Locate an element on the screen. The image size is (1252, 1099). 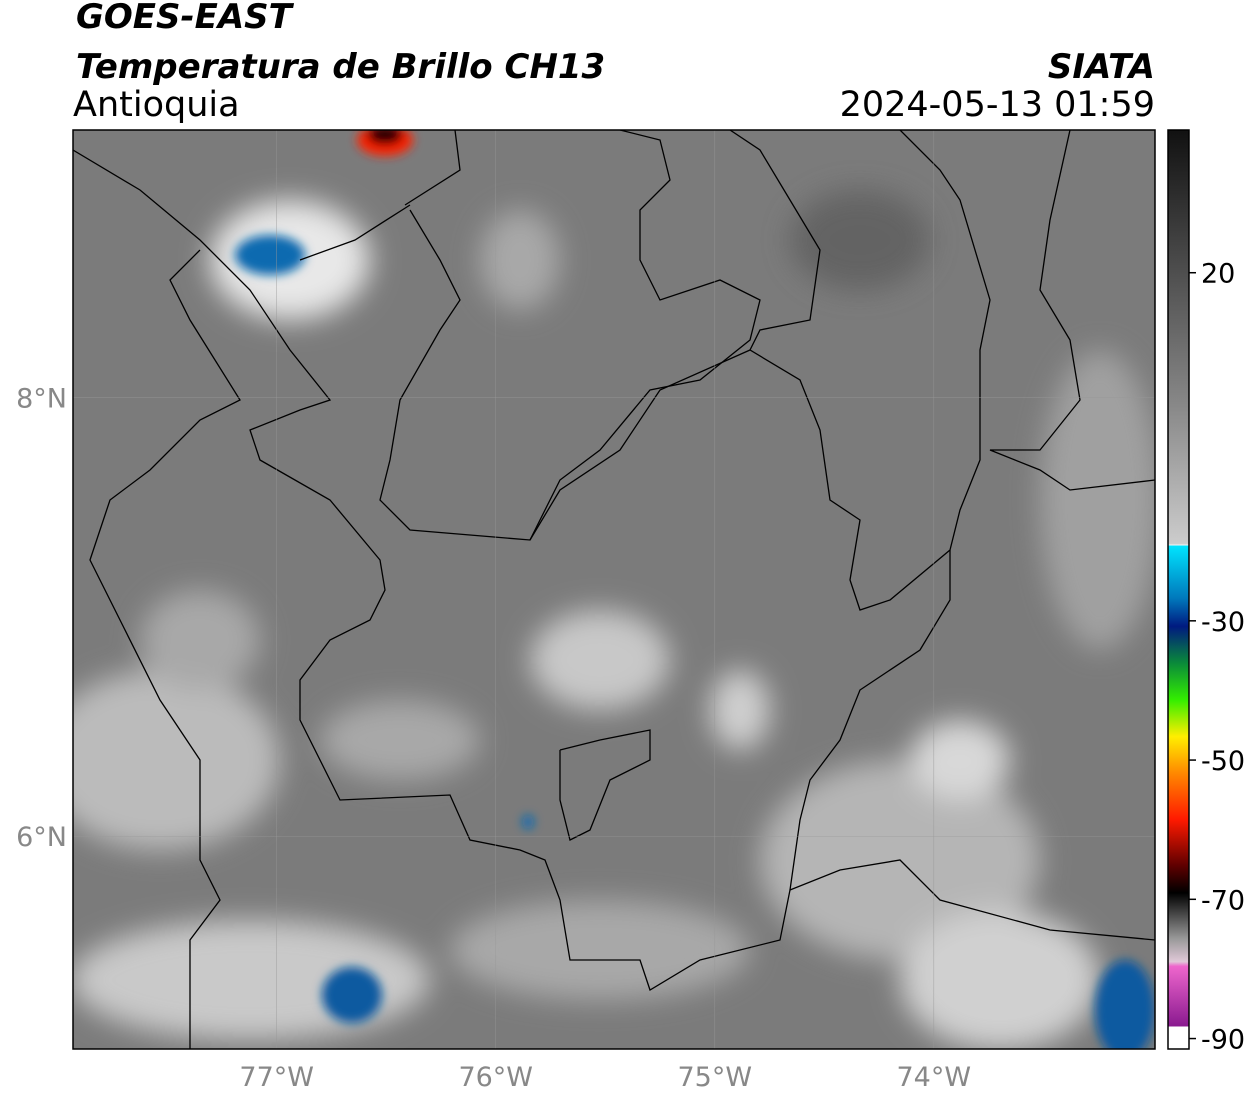
colorbar-tick-label: -90 is located at coordinates (1223, 1040).